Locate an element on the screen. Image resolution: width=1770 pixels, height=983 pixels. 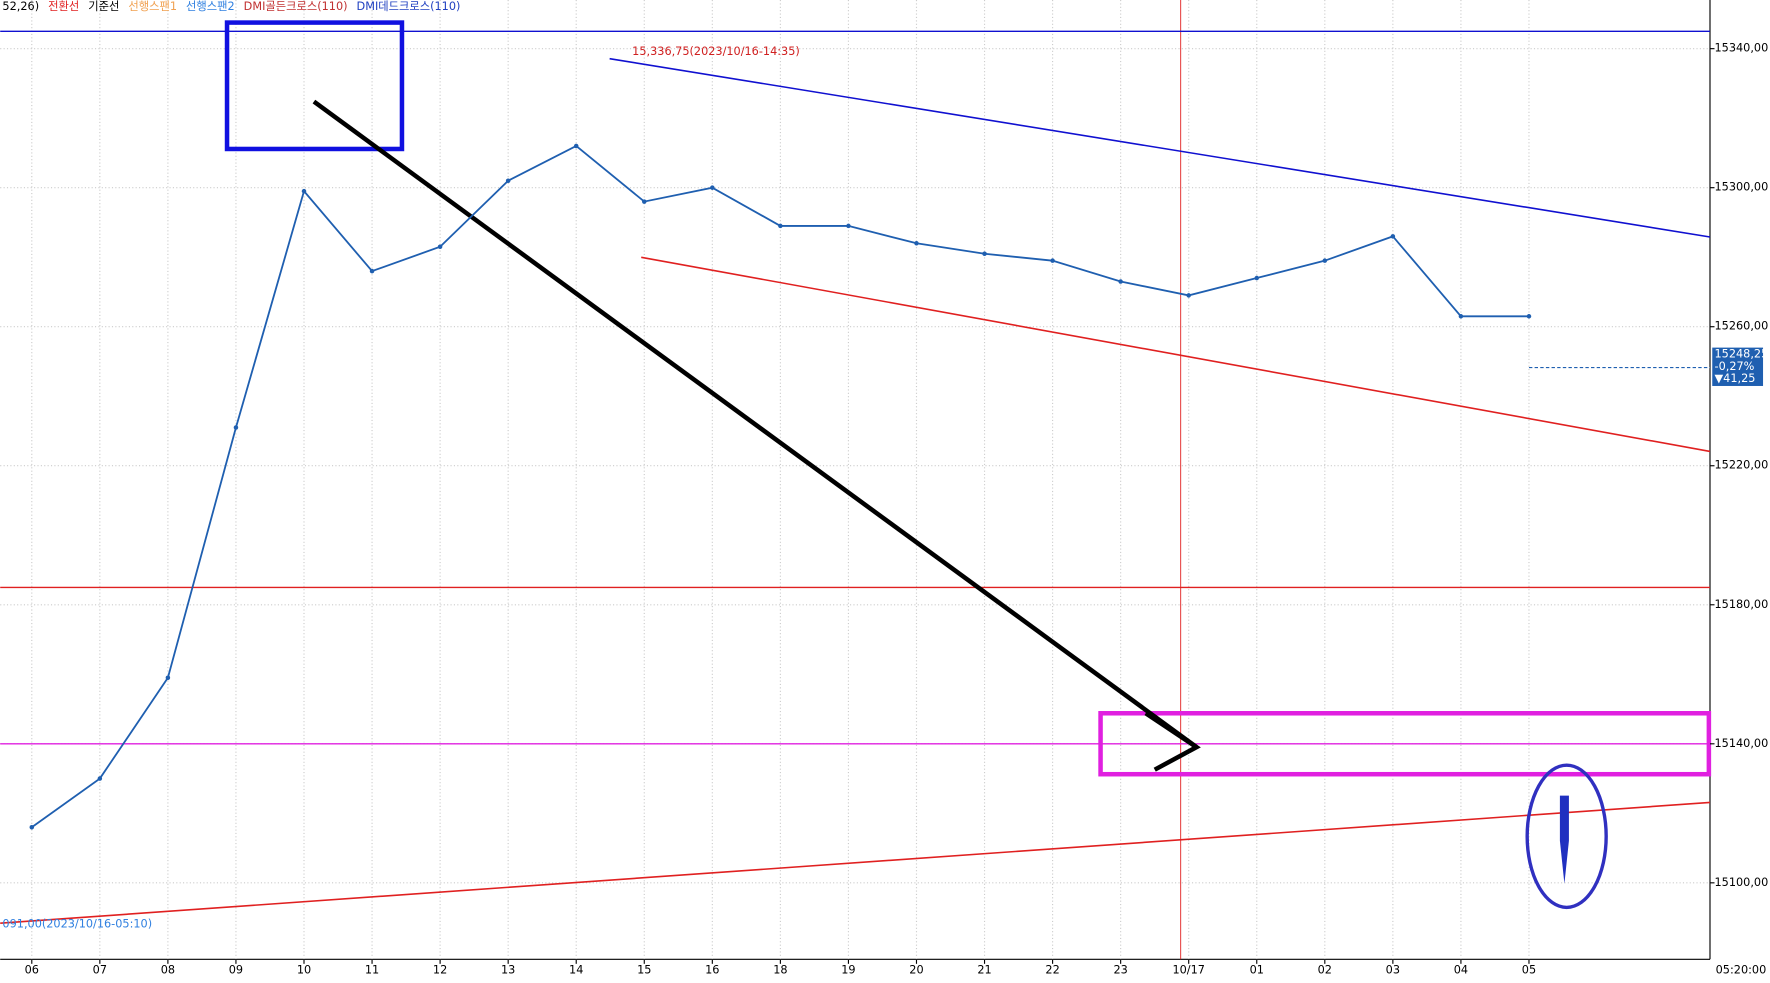
legend-entry: DMI골든크로스(110) is located at coordinates (296, 6).